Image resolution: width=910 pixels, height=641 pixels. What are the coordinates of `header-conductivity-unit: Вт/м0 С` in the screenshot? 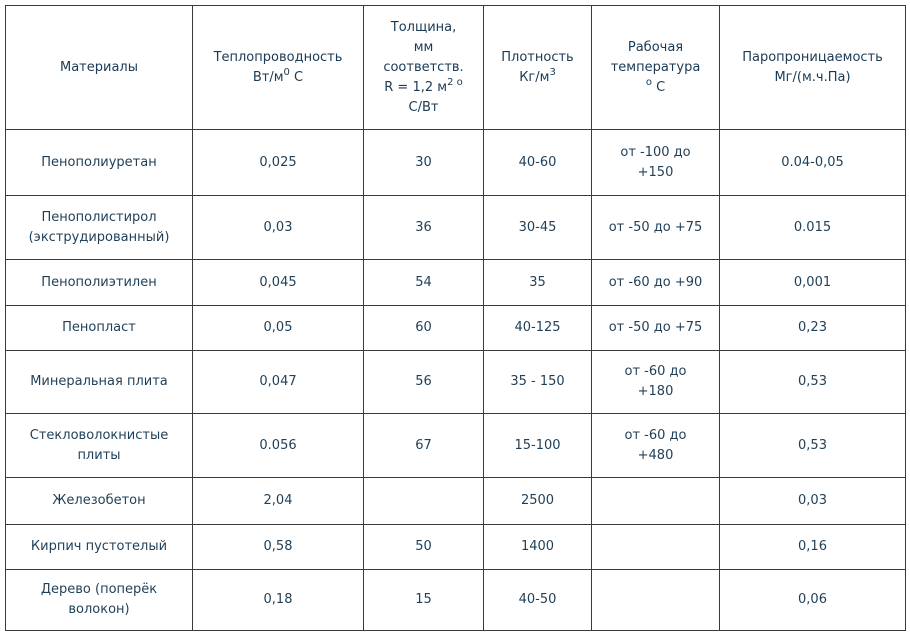 It's located at (278, 75).